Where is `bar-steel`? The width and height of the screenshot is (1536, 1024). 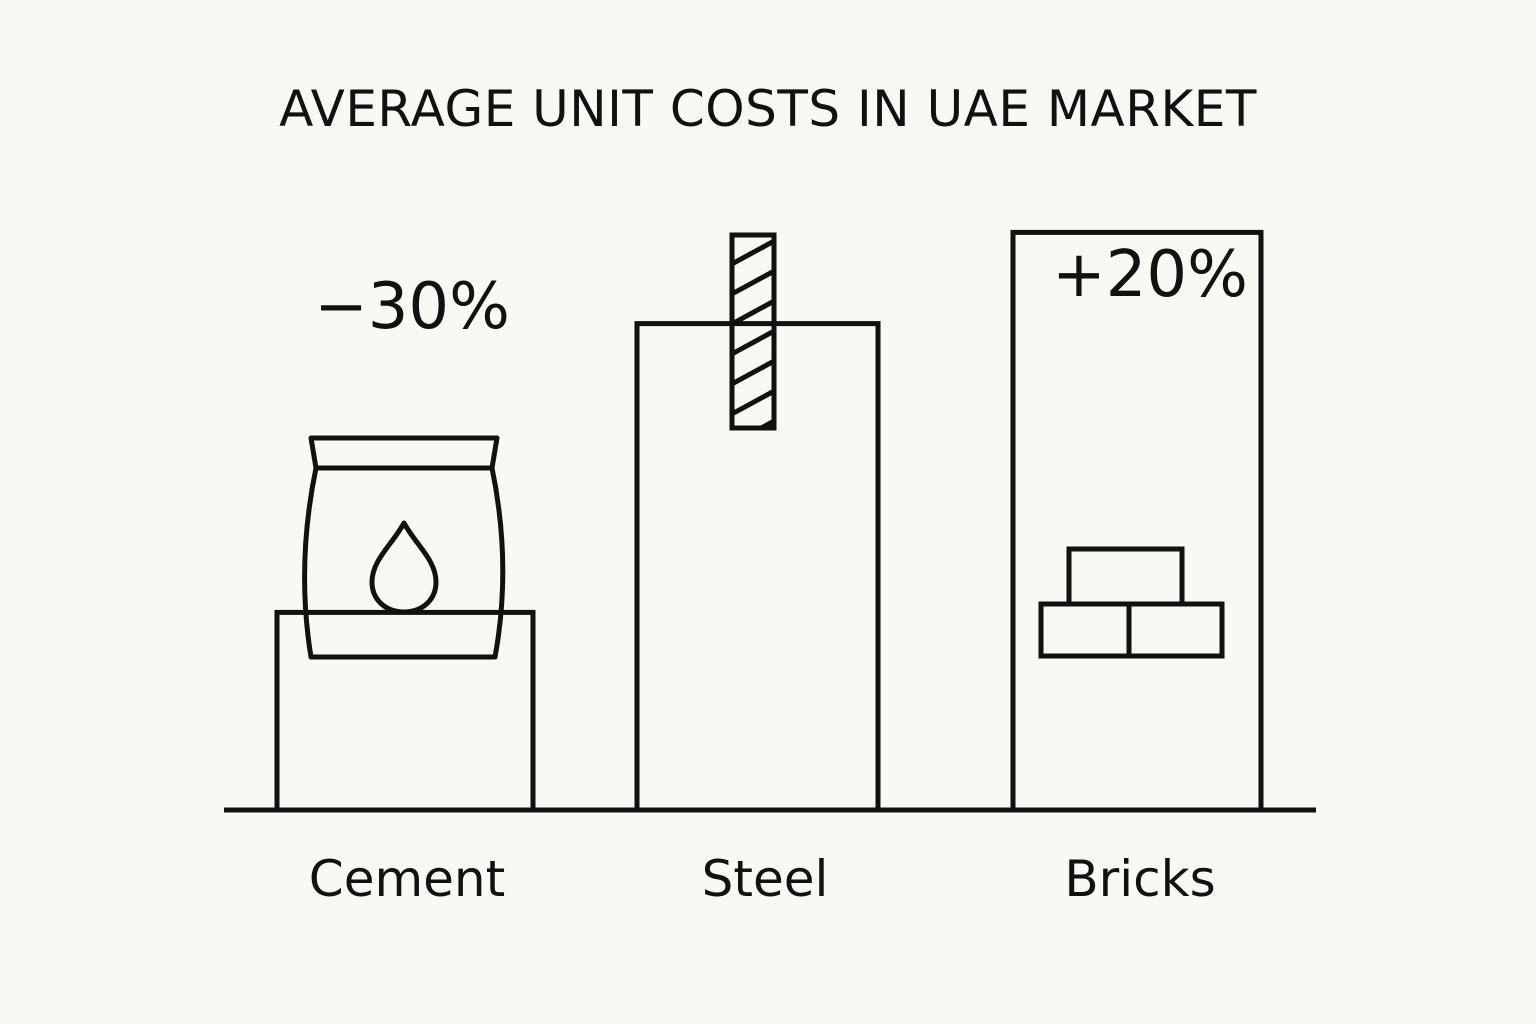 bar-steel is located at coordinates (757, 567).